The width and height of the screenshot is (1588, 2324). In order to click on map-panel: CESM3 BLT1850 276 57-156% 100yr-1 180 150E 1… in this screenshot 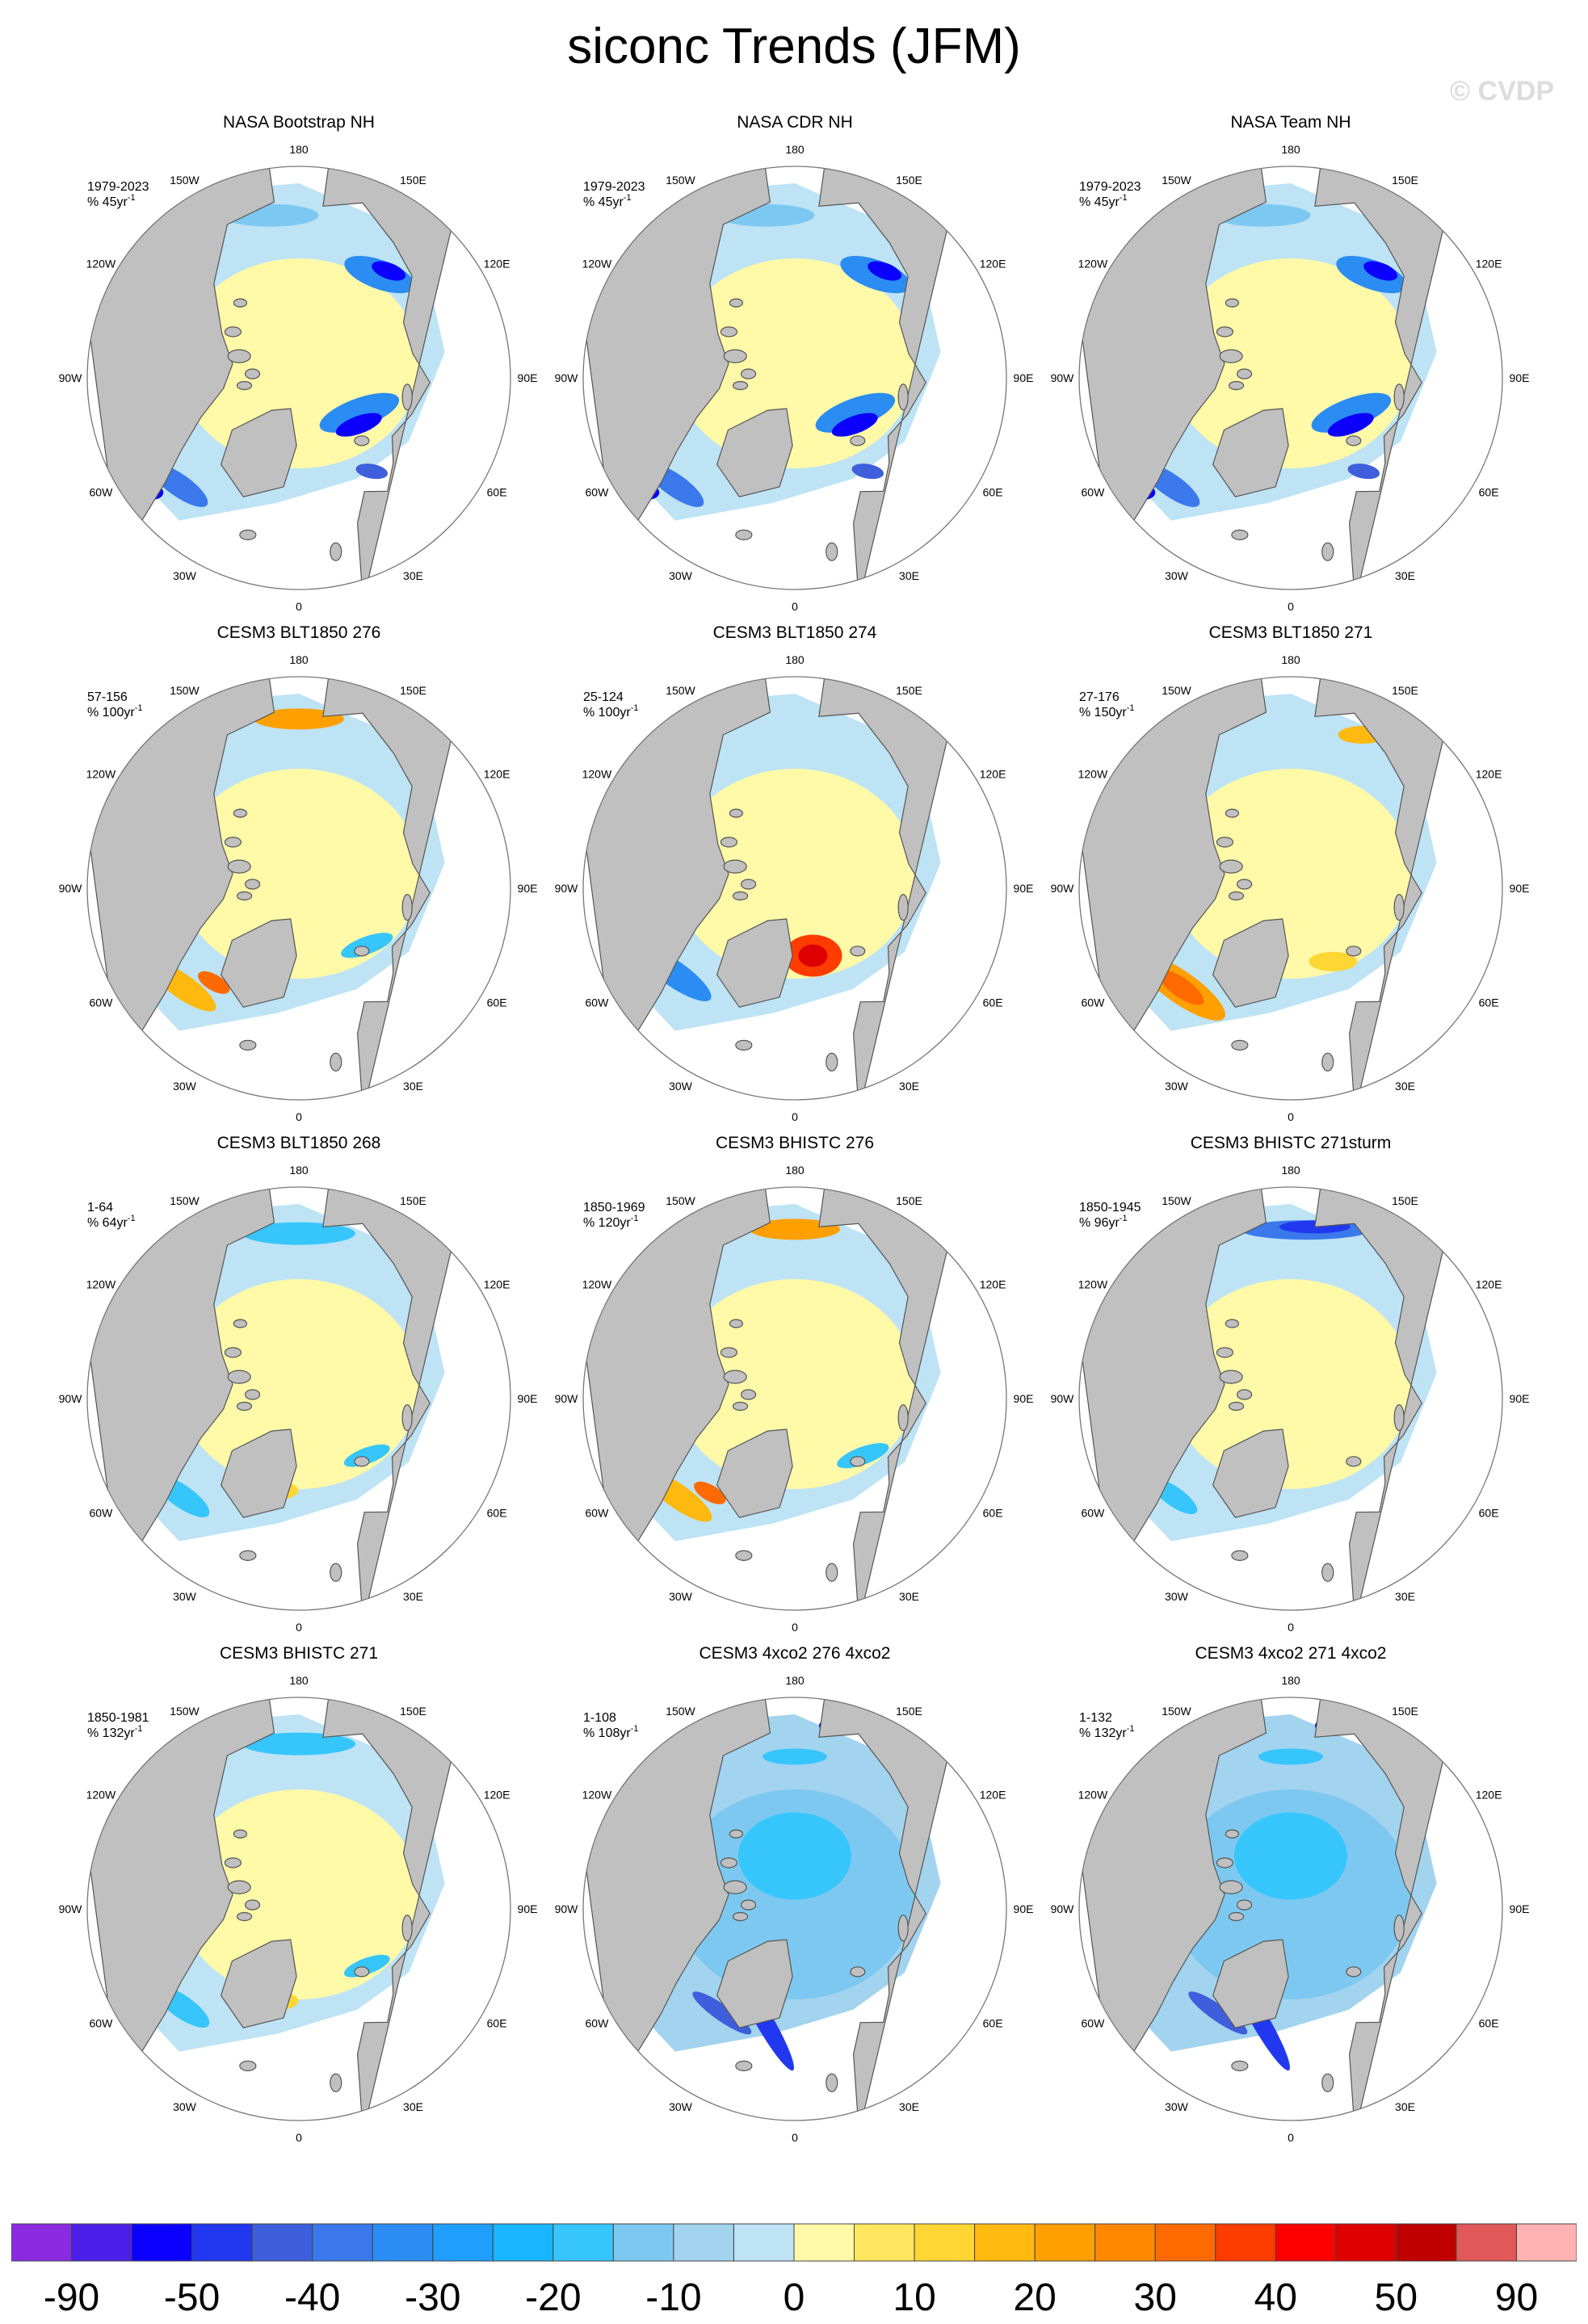, I will do `click(298, 873)`.